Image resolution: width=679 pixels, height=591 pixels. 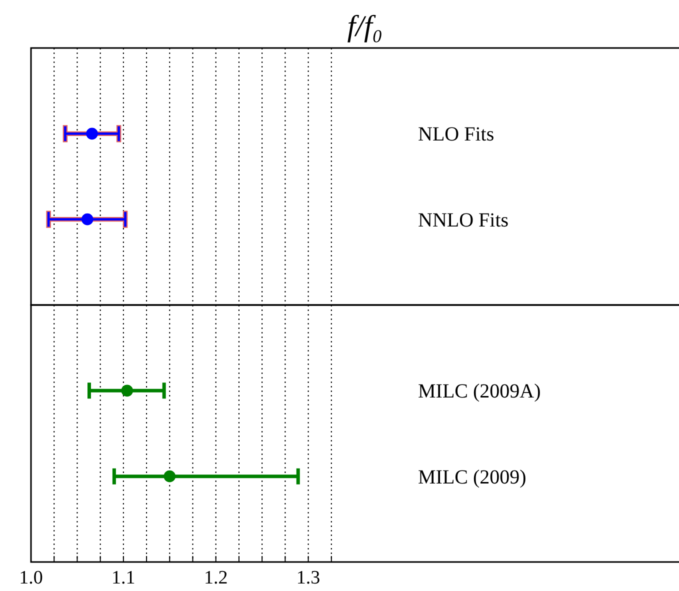 I want to click on y-tick-label: MILC (2009), so click(x=472, y=477).